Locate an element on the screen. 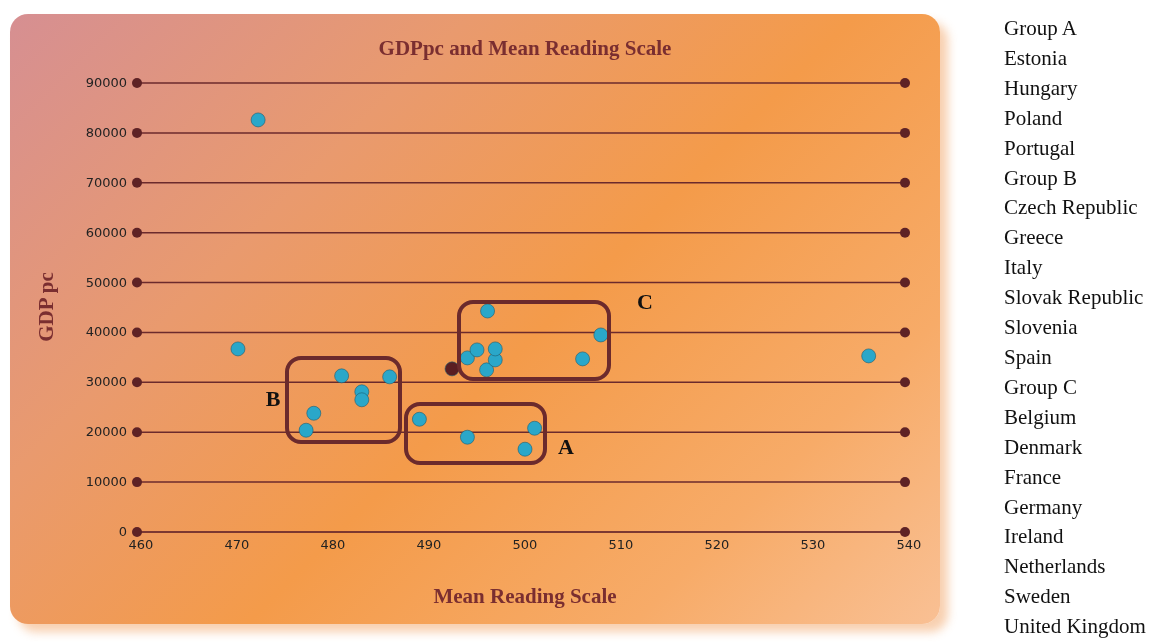 This screenshot has width=1174, height=644. text: United Kingdom is located at coordinates (1075, 627).